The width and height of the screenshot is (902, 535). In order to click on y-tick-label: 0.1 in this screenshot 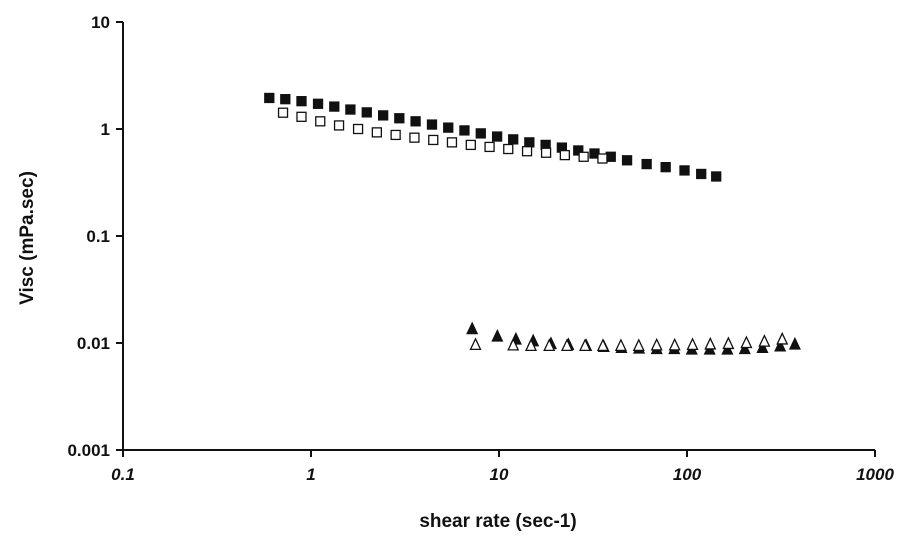, I will do `click(98, 236)`.